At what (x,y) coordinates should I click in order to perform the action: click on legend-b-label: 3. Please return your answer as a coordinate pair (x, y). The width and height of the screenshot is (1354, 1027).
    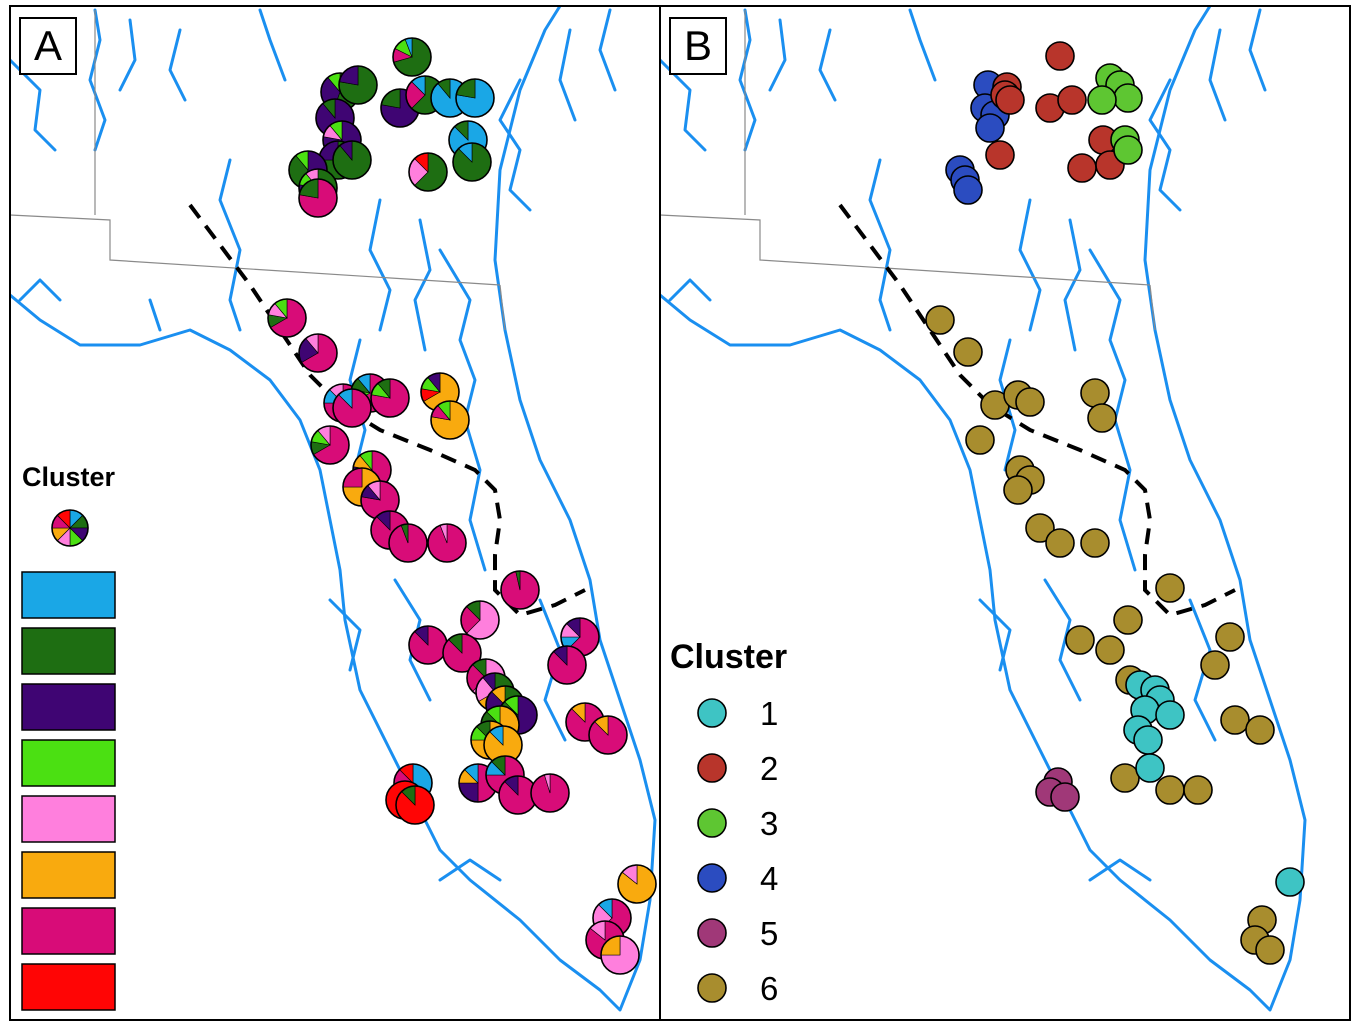
    Looking at the image, I should click on (769, 823).